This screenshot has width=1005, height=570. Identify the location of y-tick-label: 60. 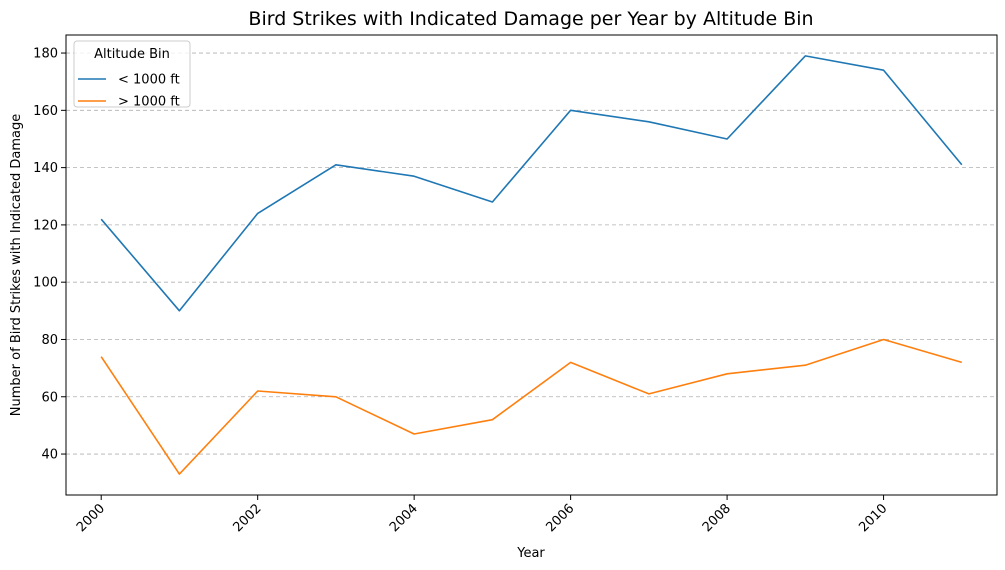
(49, 397).